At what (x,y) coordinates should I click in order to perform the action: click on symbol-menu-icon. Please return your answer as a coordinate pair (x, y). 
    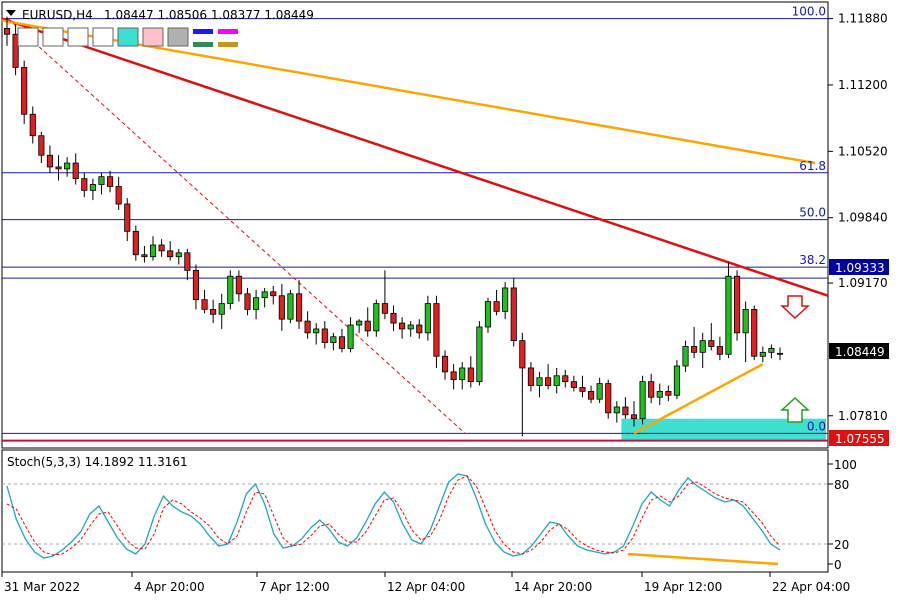
    Looking at the image, I should click on (11, 13).